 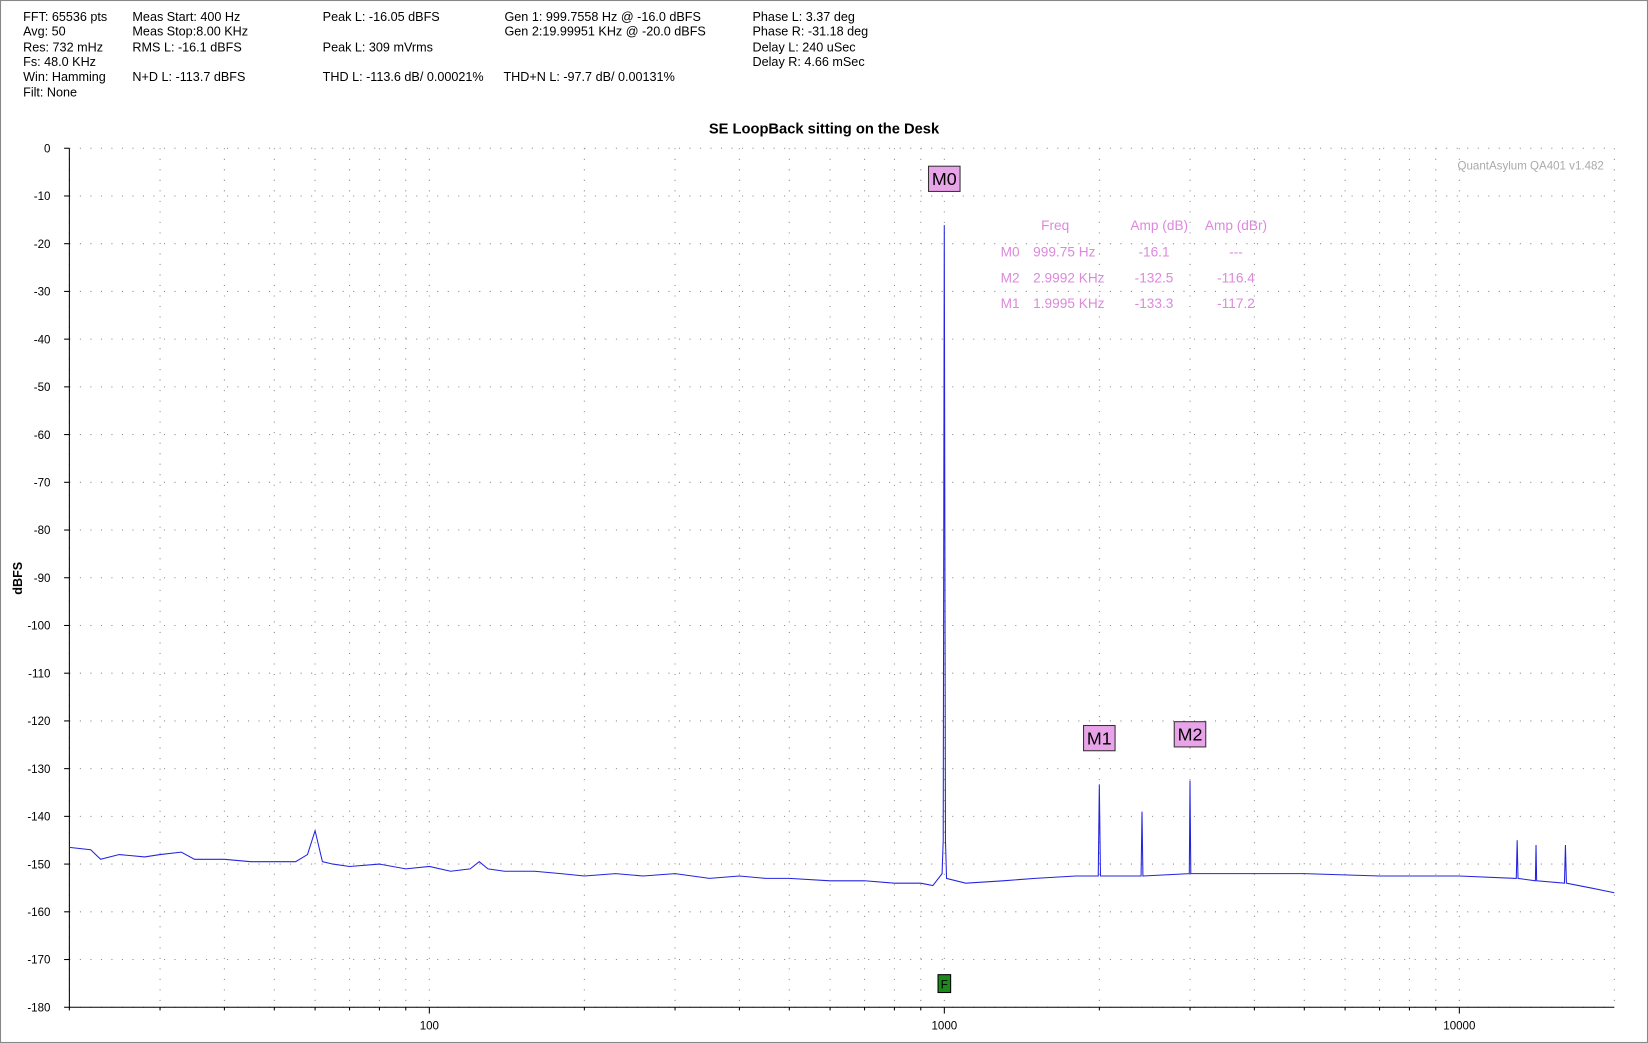 I want to click on y-tick-label: -40, so click(x=42, y=340).